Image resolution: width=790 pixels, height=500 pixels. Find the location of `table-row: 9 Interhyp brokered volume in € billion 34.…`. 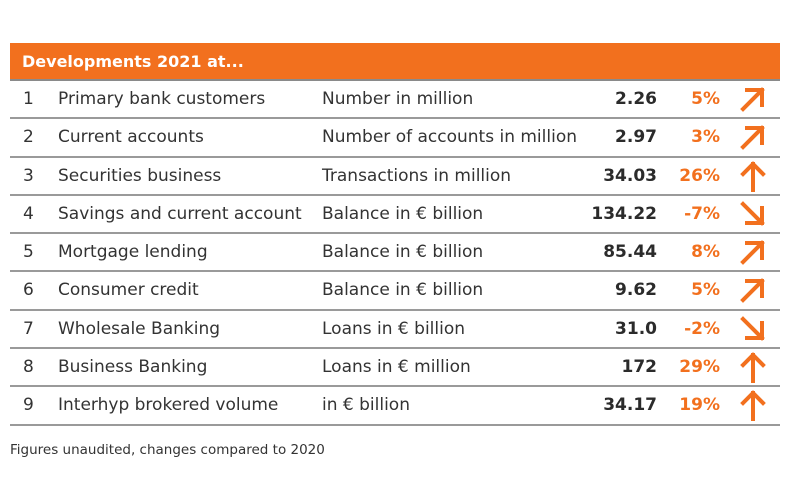

table-row: 9 Interhyp brokered volume in € billion 34.… is located at coordinates (395, 406).